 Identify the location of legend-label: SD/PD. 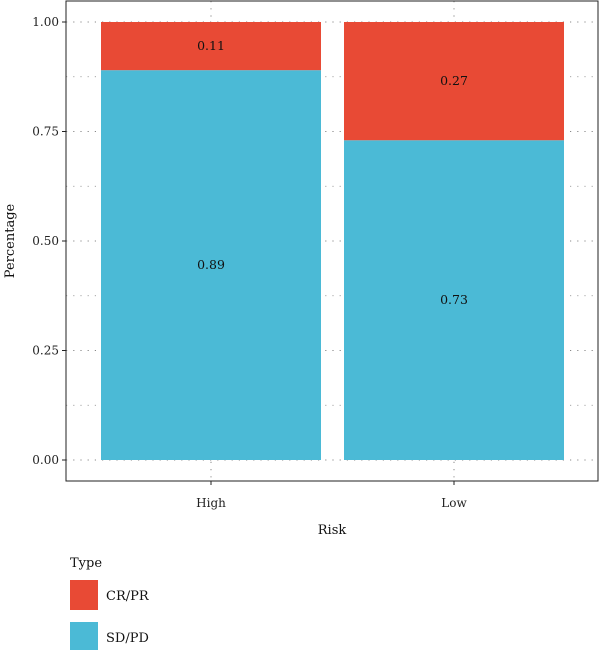
(127, 638).